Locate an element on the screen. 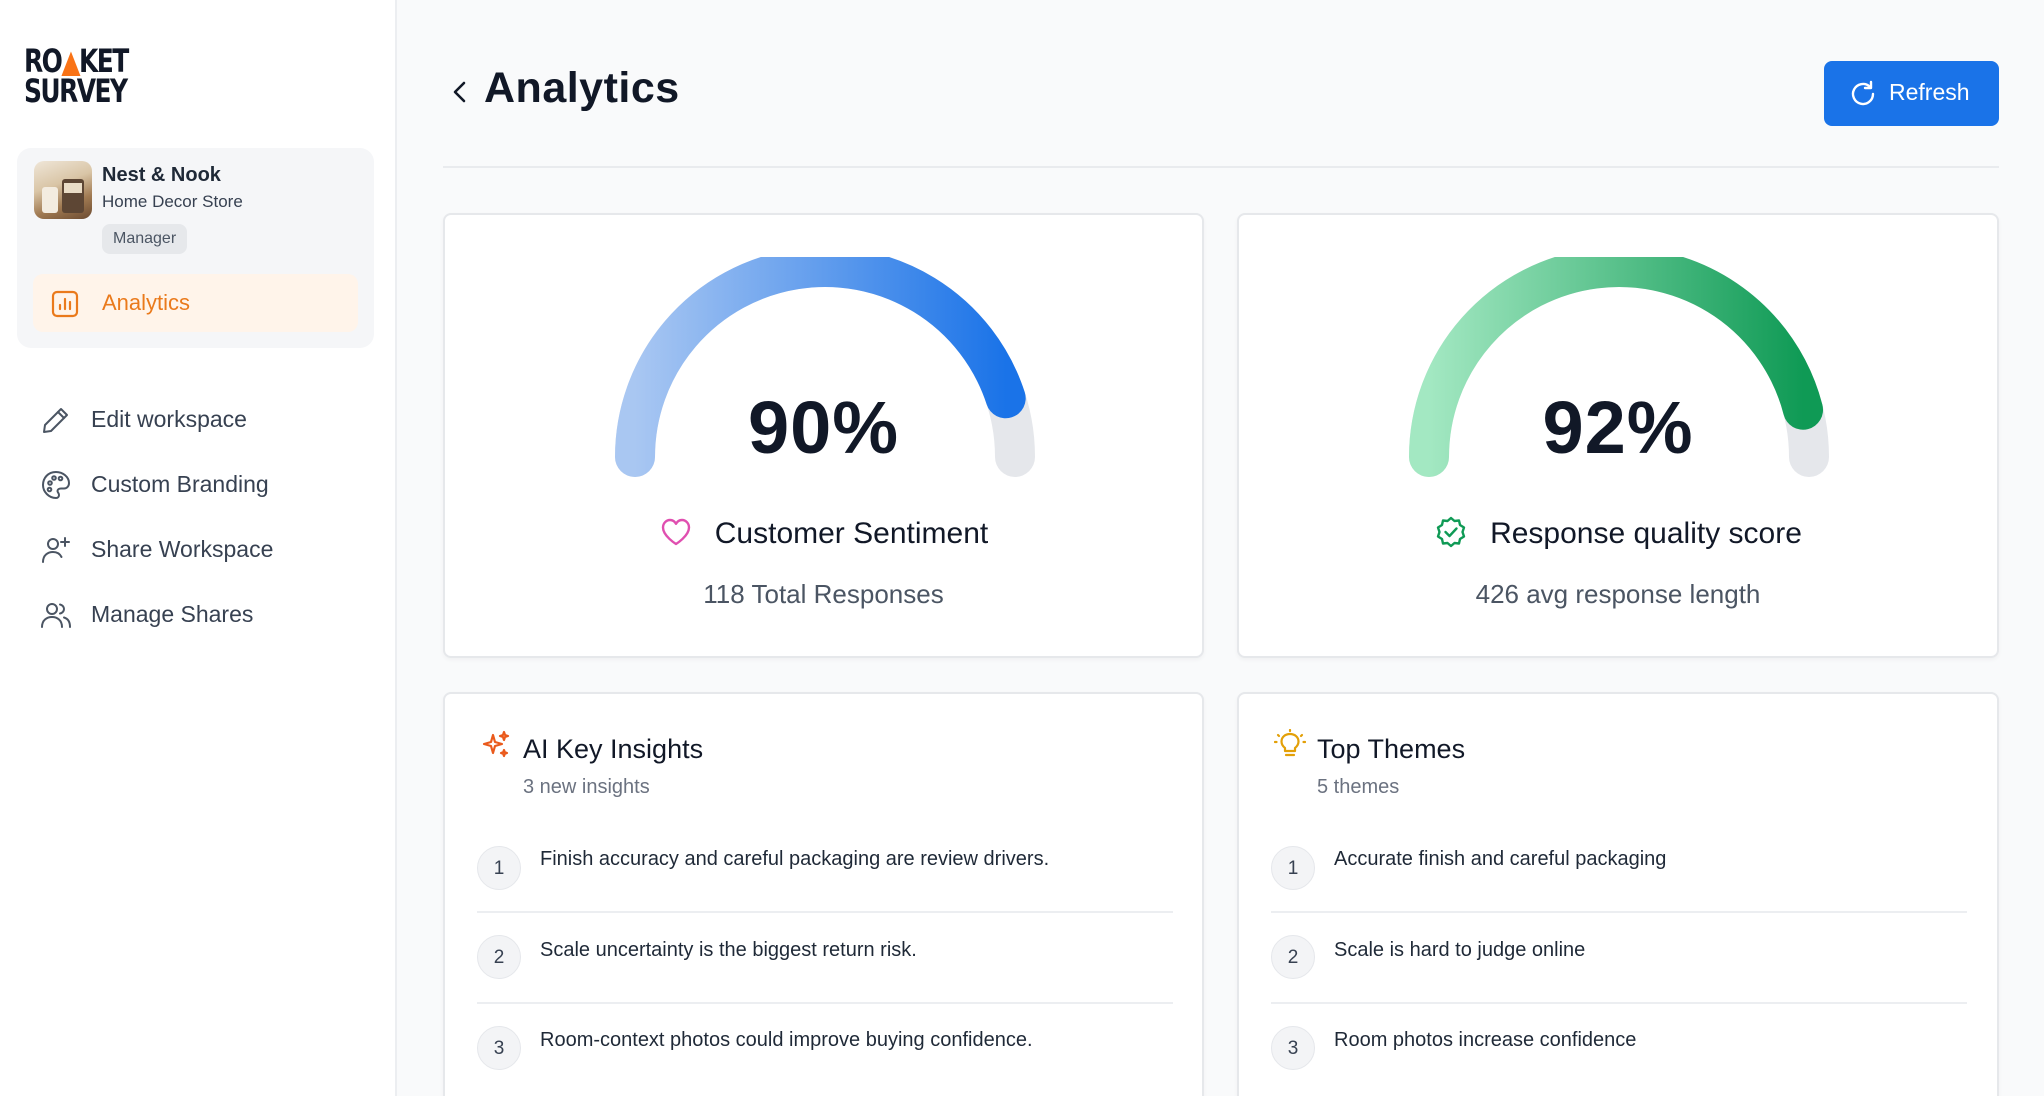 Image resolution: width=2044 pixels, height=1096 pixels. sidebar-item-custom-branding: Custom Branding is located at coordinates (200, 485).